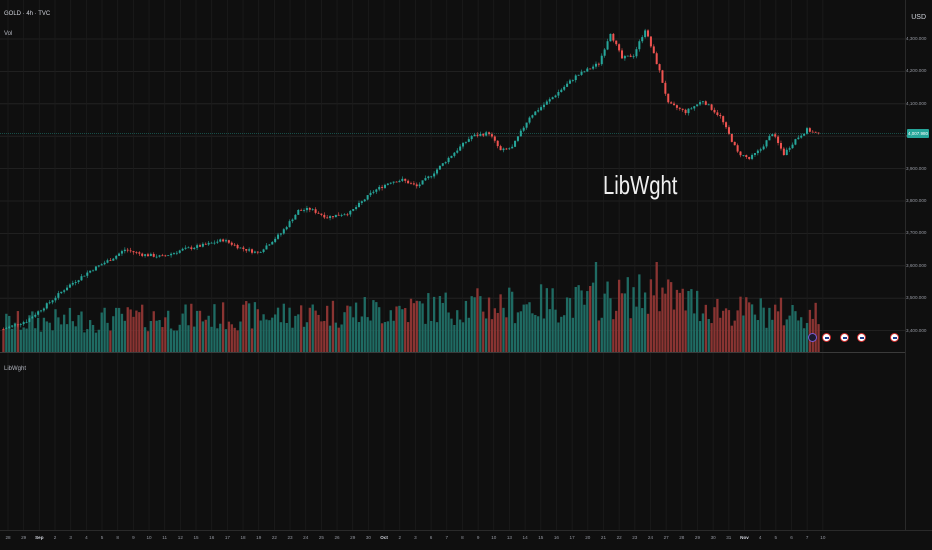 The height and width of the screenshot is (550, 932). What do you see at coordinates (290, 537) in the screenshot?
I see `time-tick-label: 23` at bounding box center [290, 537].